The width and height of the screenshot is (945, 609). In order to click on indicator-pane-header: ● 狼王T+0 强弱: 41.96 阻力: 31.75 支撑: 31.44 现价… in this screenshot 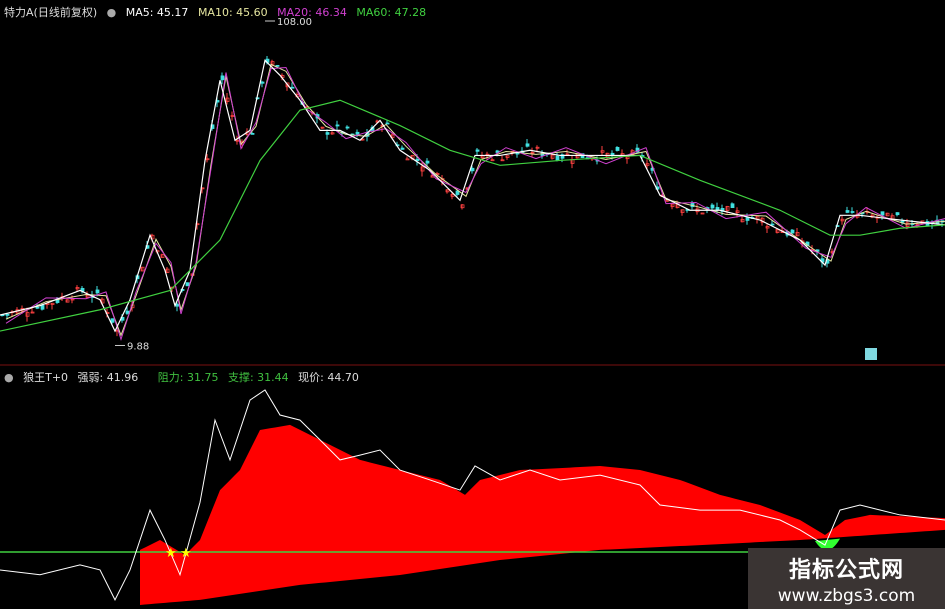, I will do `click(184, 377)`.